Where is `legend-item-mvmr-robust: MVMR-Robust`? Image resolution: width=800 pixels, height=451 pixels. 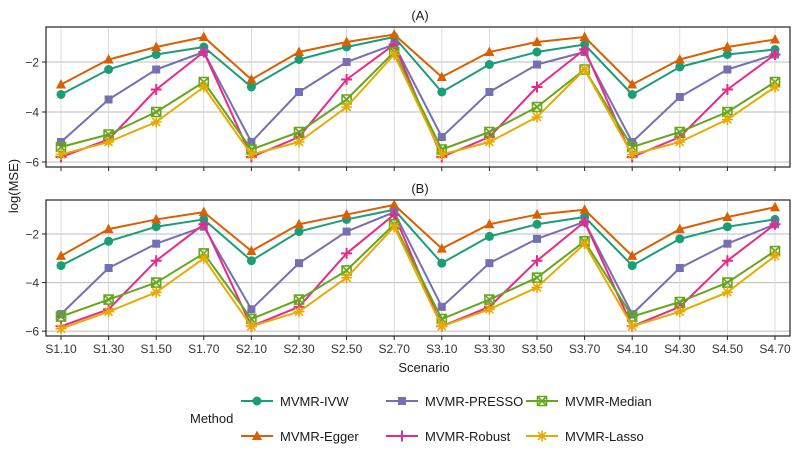 legend-item-mvmr-robust: MVMR-Robust is located at coordinates (447, 436).